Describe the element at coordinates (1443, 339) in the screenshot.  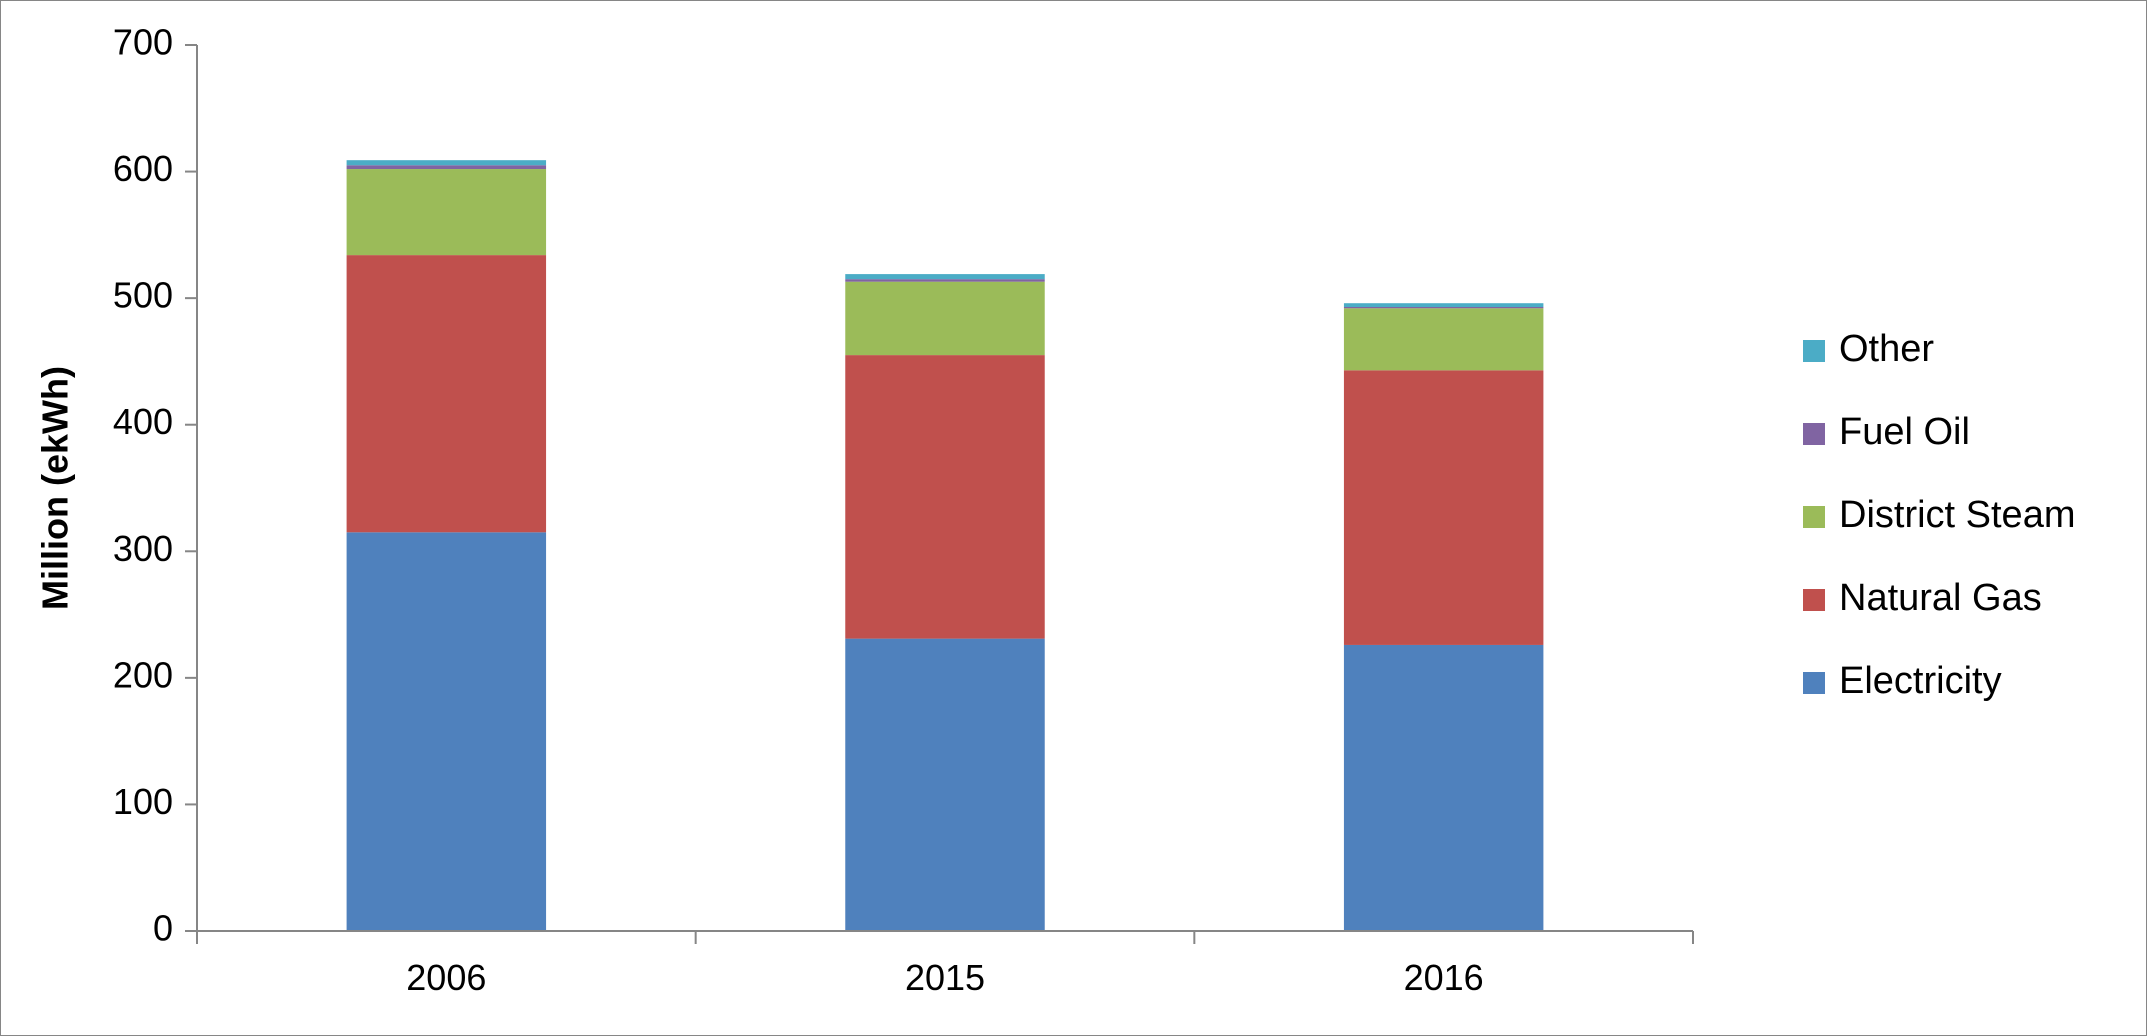
I see `bar-segment-district-steam-2016` at that location.